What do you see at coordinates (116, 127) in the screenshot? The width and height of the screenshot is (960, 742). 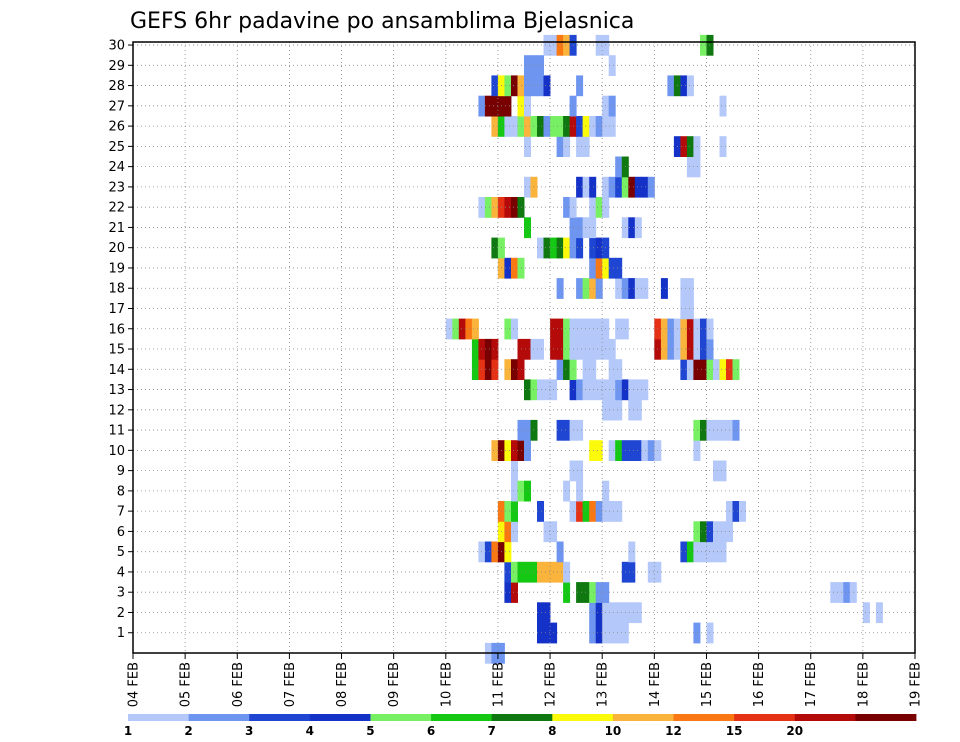 I see `y-tick-label: 26` at bounding box center [116, 127].